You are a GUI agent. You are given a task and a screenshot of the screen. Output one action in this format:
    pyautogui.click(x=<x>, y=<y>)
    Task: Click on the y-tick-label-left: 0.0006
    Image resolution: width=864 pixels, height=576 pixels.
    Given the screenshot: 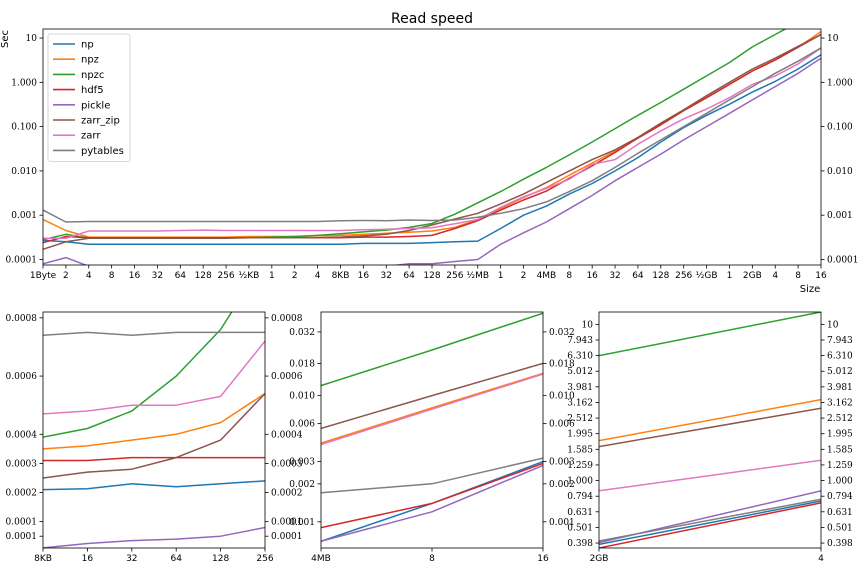 What is the action you would take?
    pyautogui.click(x=22, y=377)
    